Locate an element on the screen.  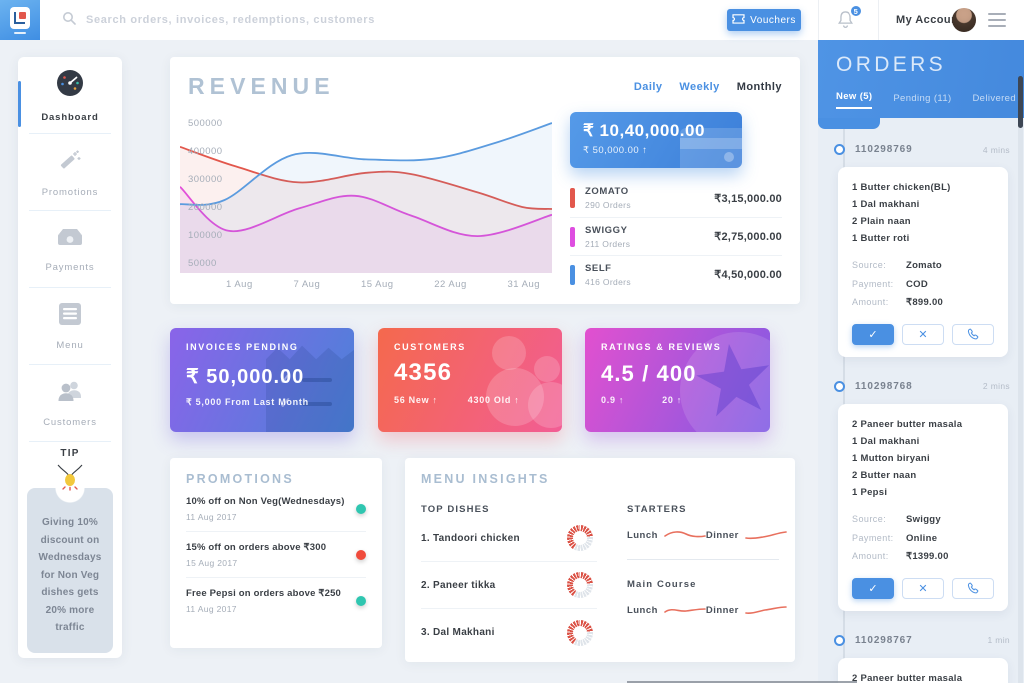
vouchers-button: Vouchers is located at coordinates (764, 20).